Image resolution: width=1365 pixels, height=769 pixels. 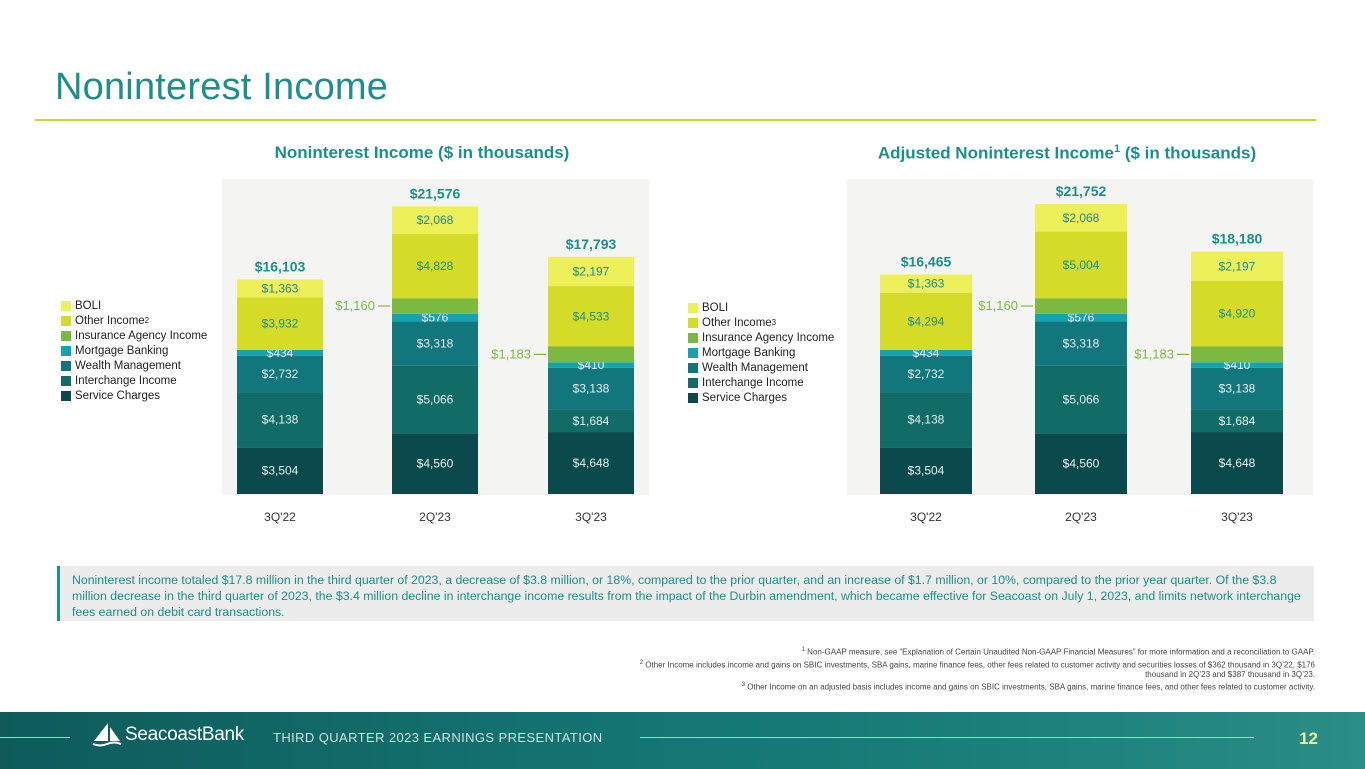 I want to click on data-label: $2,197, so click(x=1237, y=266).